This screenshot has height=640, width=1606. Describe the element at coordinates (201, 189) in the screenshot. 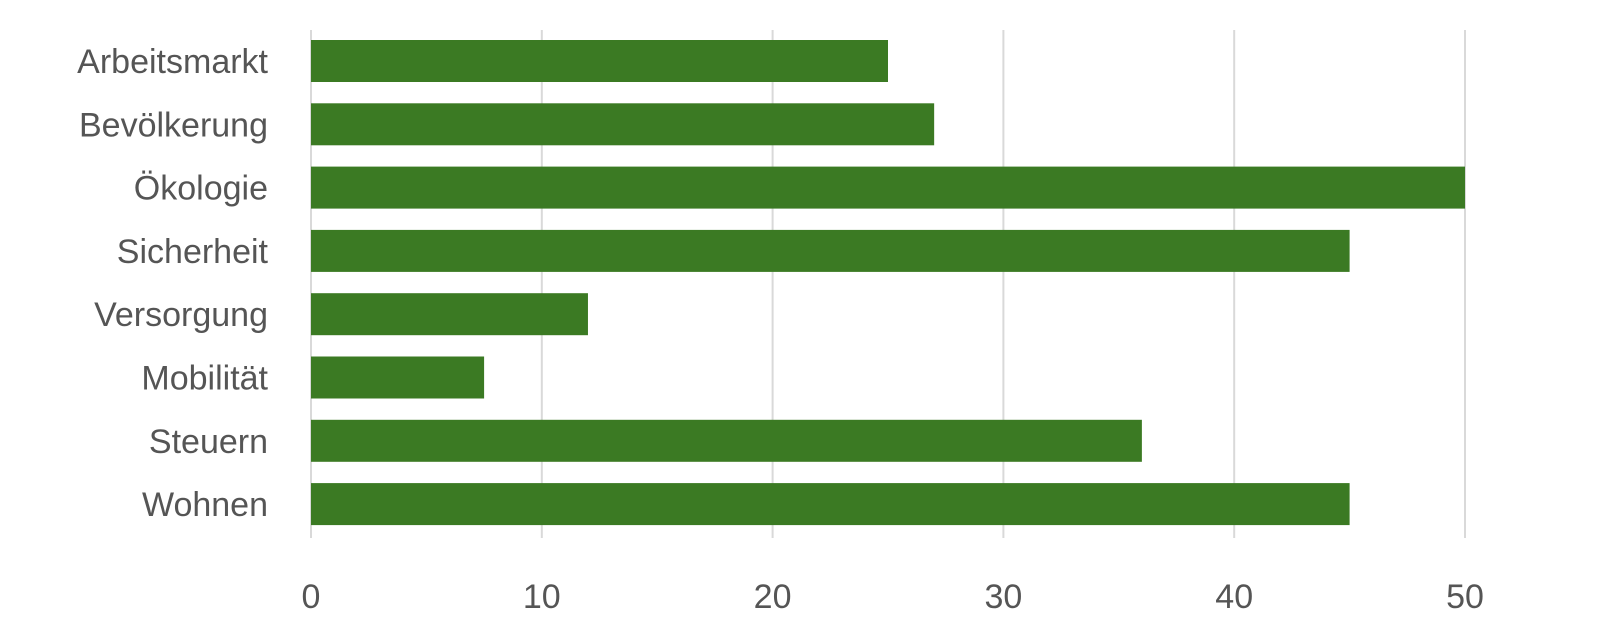

I see `category-label: Ökologie` at that location.